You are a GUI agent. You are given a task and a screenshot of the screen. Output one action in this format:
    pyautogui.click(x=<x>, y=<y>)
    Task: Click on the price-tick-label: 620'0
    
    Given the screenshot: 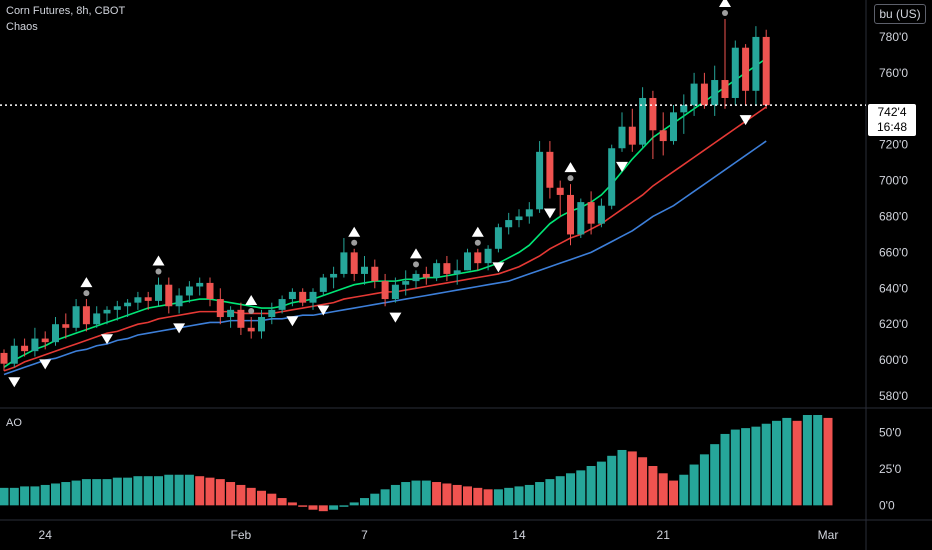 What is the action you would take?
    pyautogui.click(x=893, y=324)
    